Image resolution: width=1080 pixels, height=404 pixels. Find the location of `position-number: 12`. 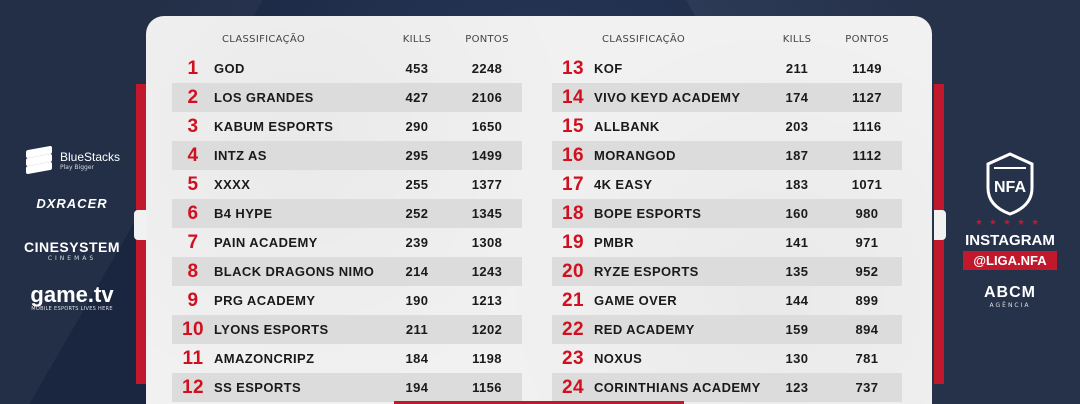

position-number: 12 is located at coordinates (193, 387).